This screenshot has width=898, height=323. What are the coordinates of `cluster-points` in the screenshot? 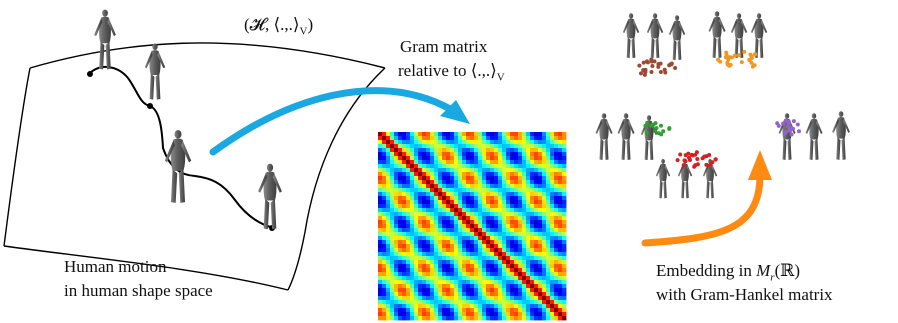 It's located at (719, 109).